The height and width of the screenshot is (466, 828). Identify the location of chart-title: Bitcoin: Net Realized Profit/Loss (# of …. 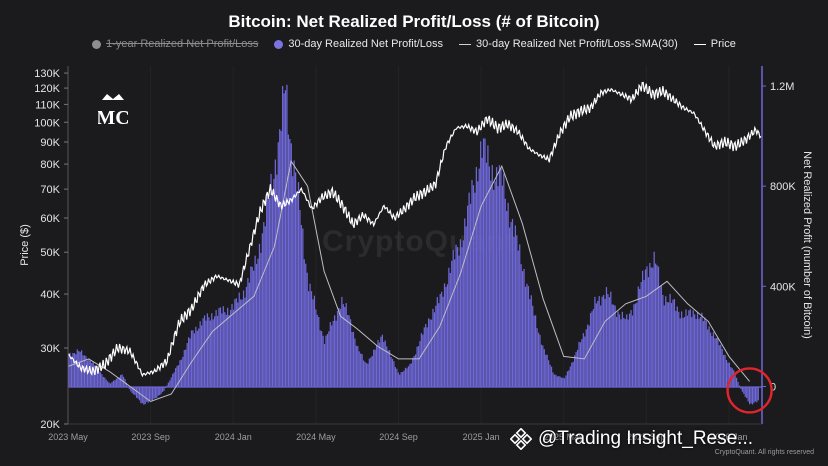
(414, 21).